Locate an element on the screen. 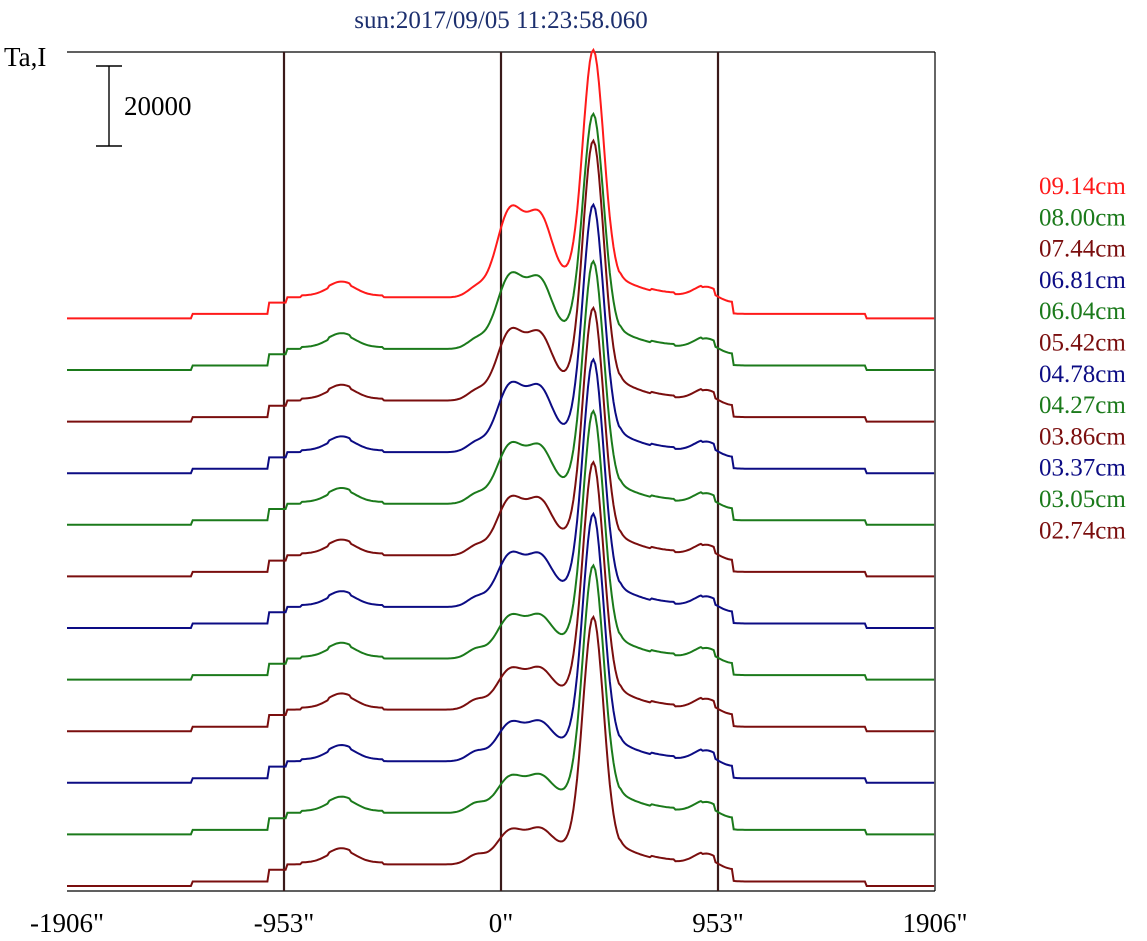 This screenshot has height=941, width=1147. chart-title: sun:2017/09/05 11:23:58.060 is located at coordinates (501, 20).